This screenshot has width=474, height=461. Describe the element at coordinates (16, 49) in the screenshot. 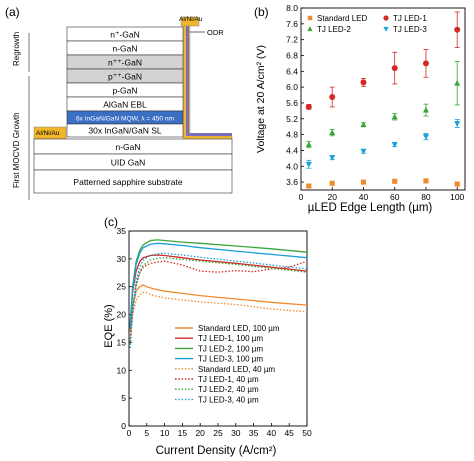

I see `regrowth-label: Regrowth` at that location.